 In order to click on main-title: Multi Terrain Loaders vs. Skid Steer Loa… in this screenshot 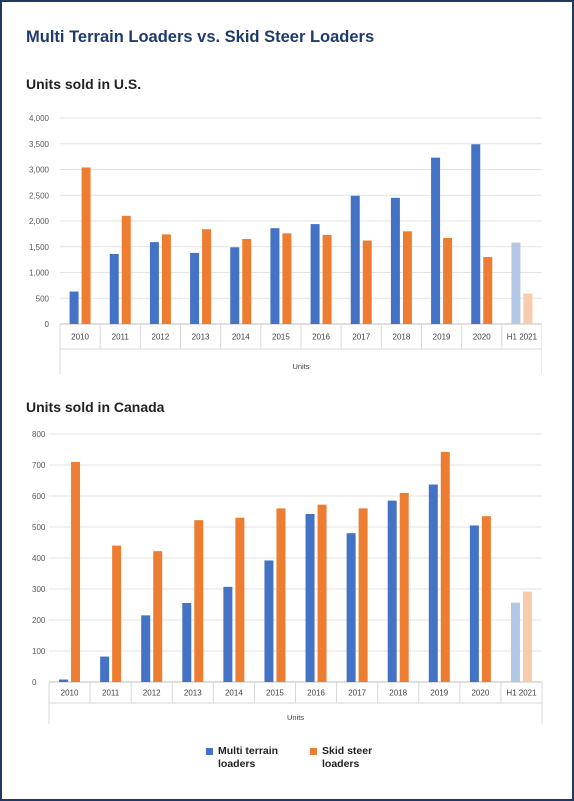, I will do `click(200, 37)`.